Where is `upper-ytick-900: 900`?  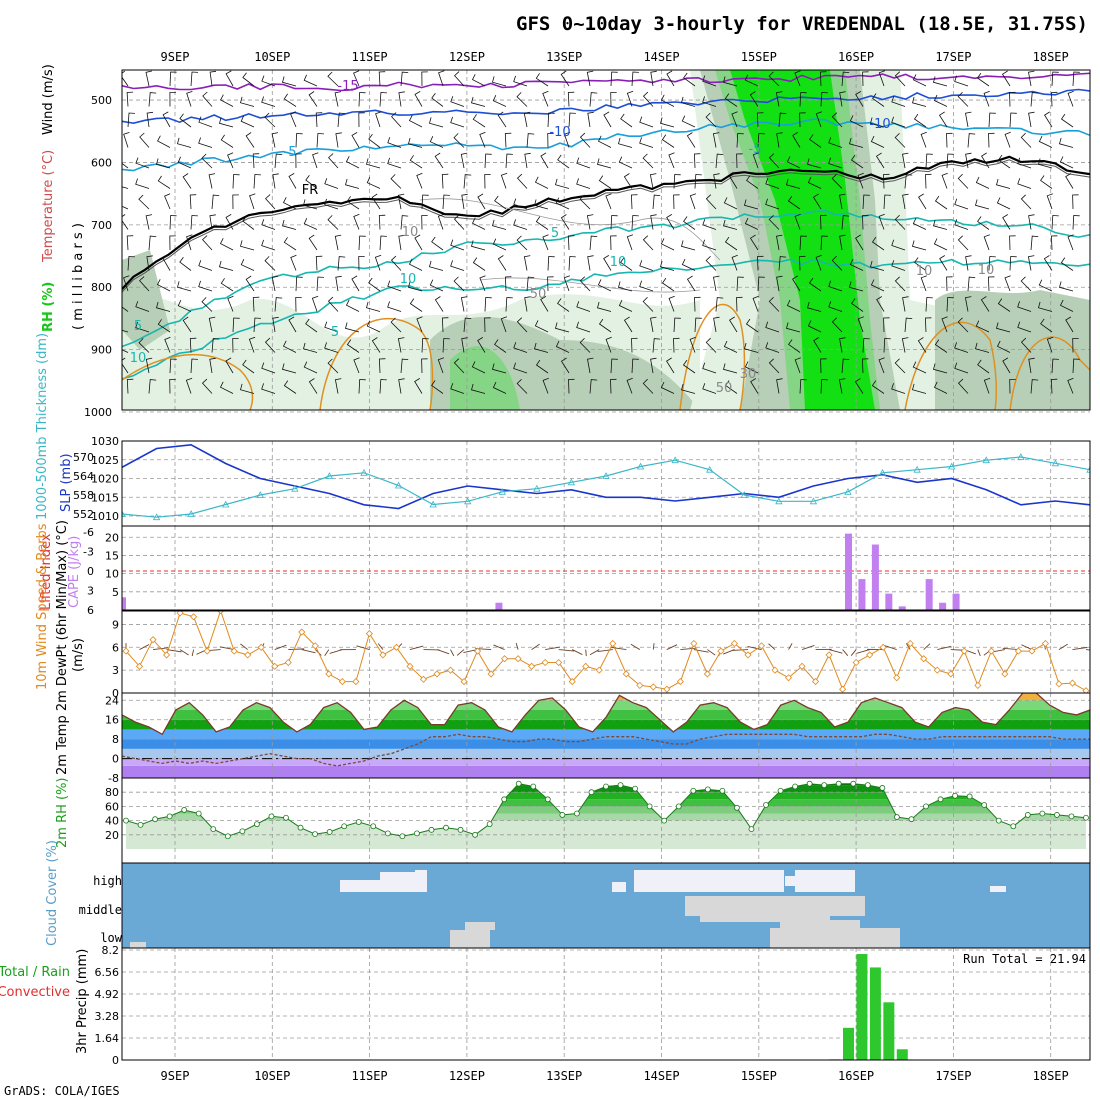 upper-ytick-900: 900 is located at coordinates (101, 350).